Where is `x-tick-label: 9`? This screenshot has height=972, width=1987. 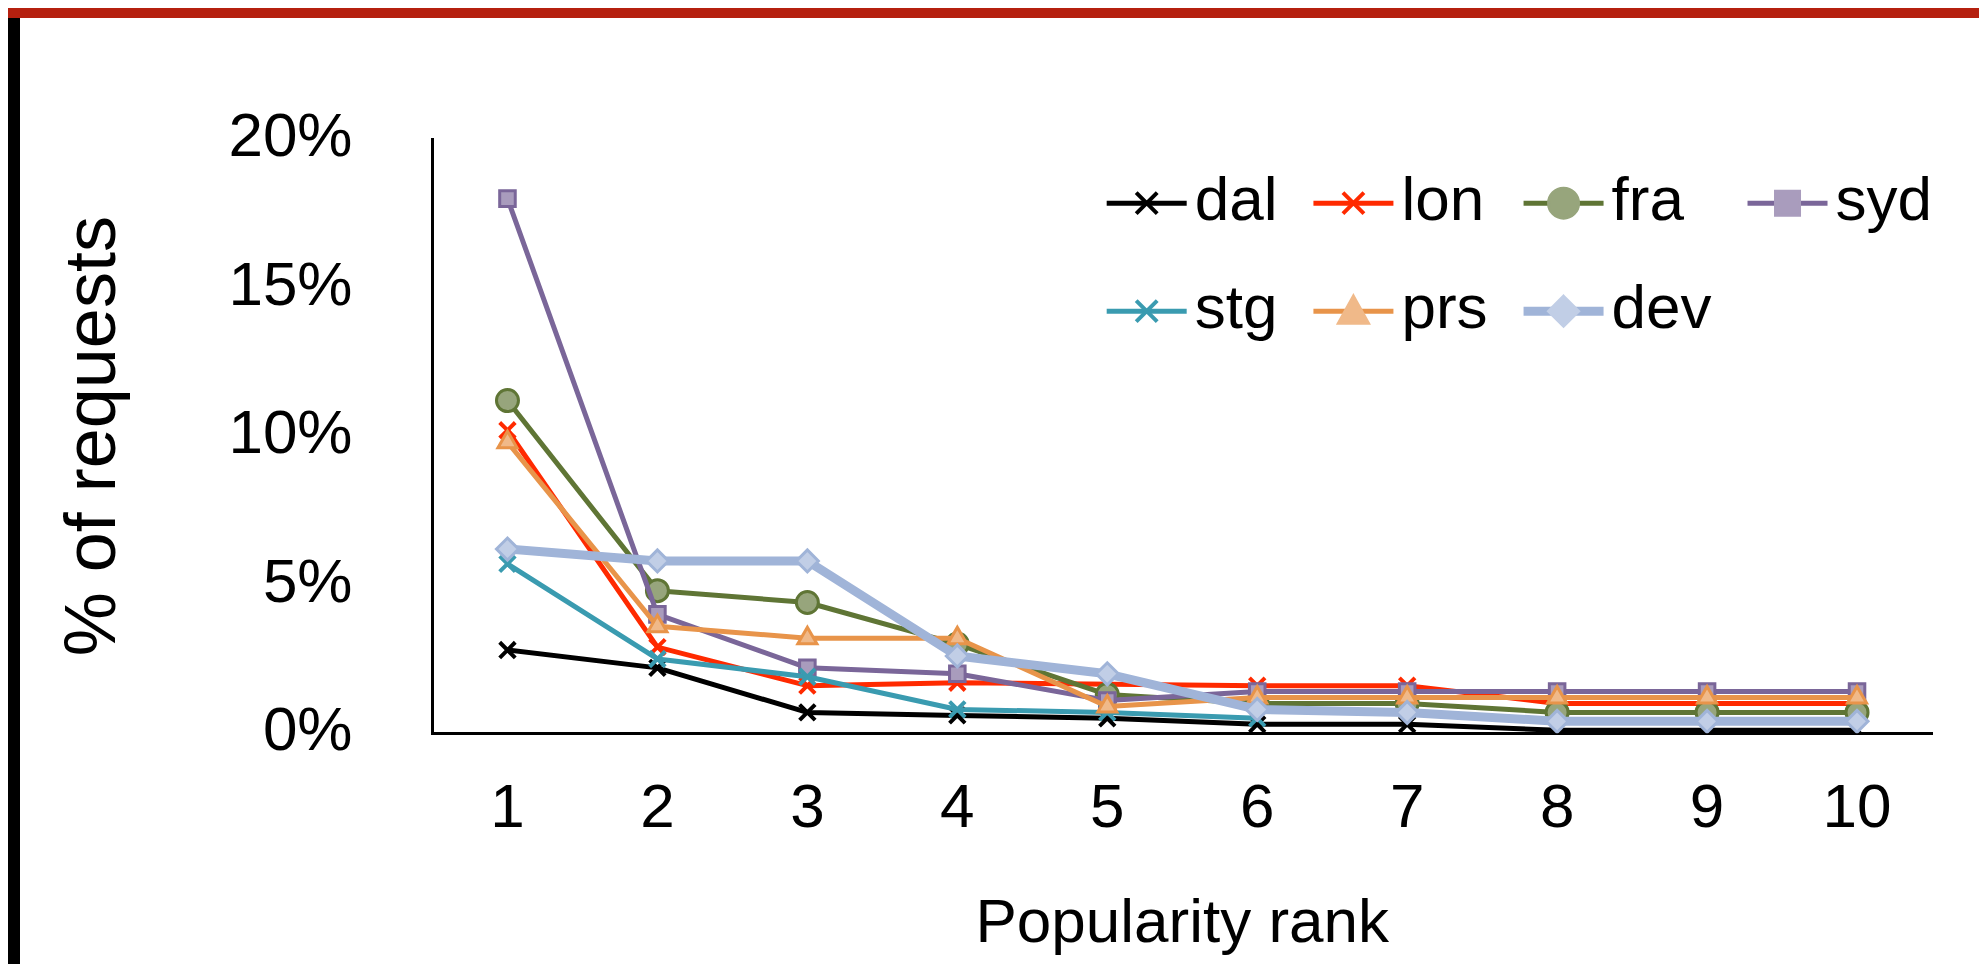
x-tick-label: 9 is located at coordinates (1707, 806).